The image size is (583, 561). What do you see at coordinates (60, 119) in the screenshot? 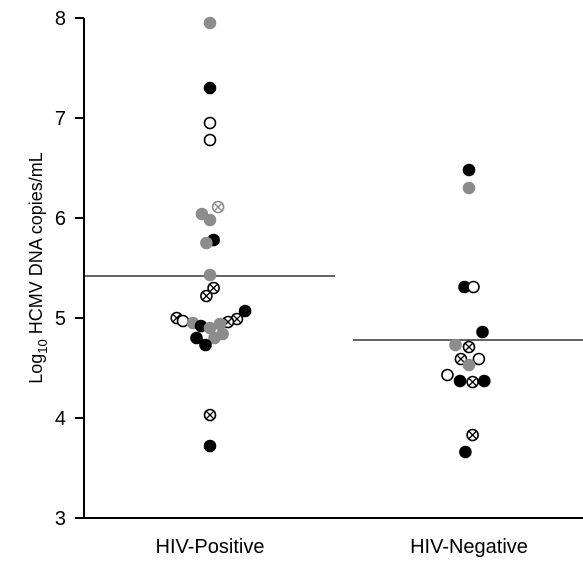
I see `y-tick-label: 7` at bounding box center [60, 119].